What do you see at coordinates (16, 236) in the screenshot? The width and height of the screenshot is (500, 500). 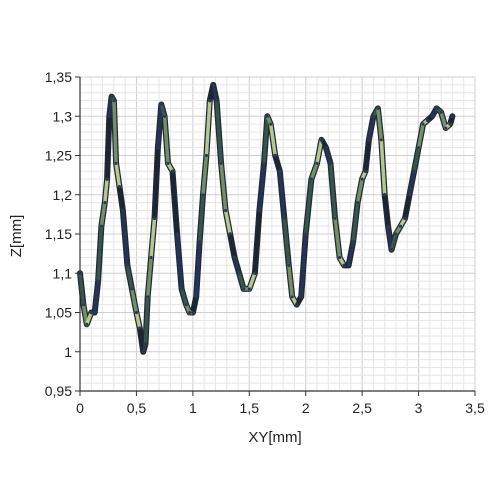 I see `y-axis-title: Z[mm]` at bounding box center [16, 236].